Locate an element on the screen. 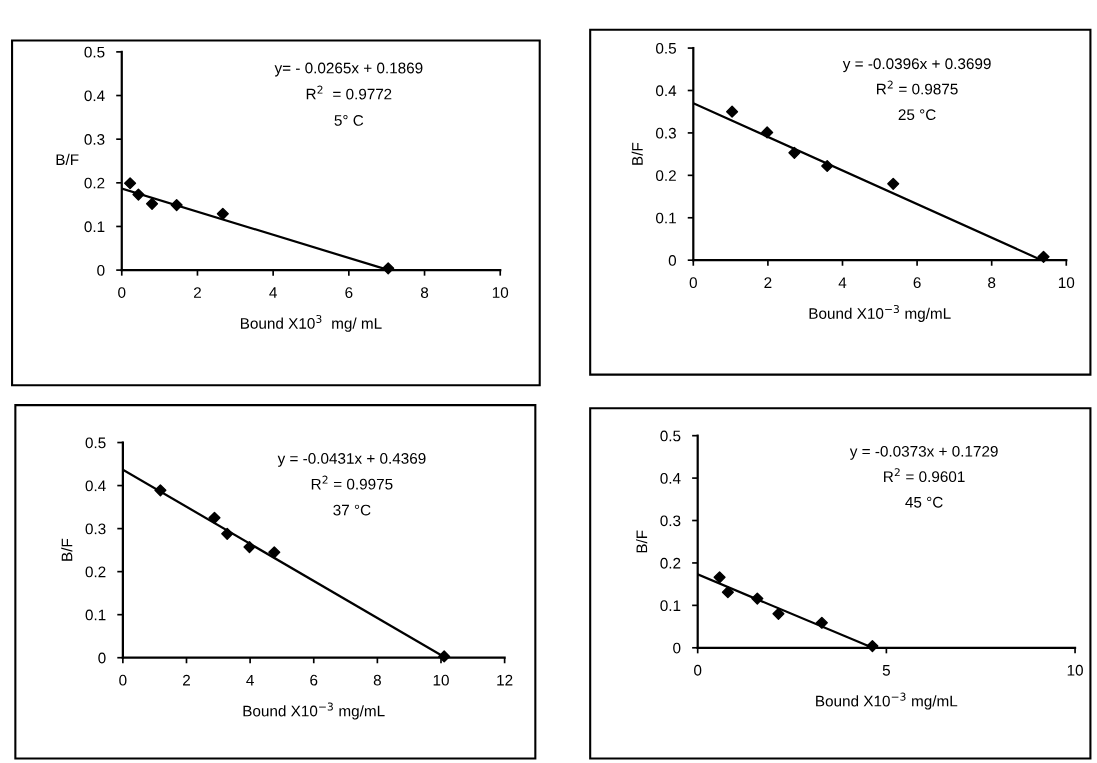  annotation: R$^{2}$ = 0.9772 is located at coordinates (349, 92).